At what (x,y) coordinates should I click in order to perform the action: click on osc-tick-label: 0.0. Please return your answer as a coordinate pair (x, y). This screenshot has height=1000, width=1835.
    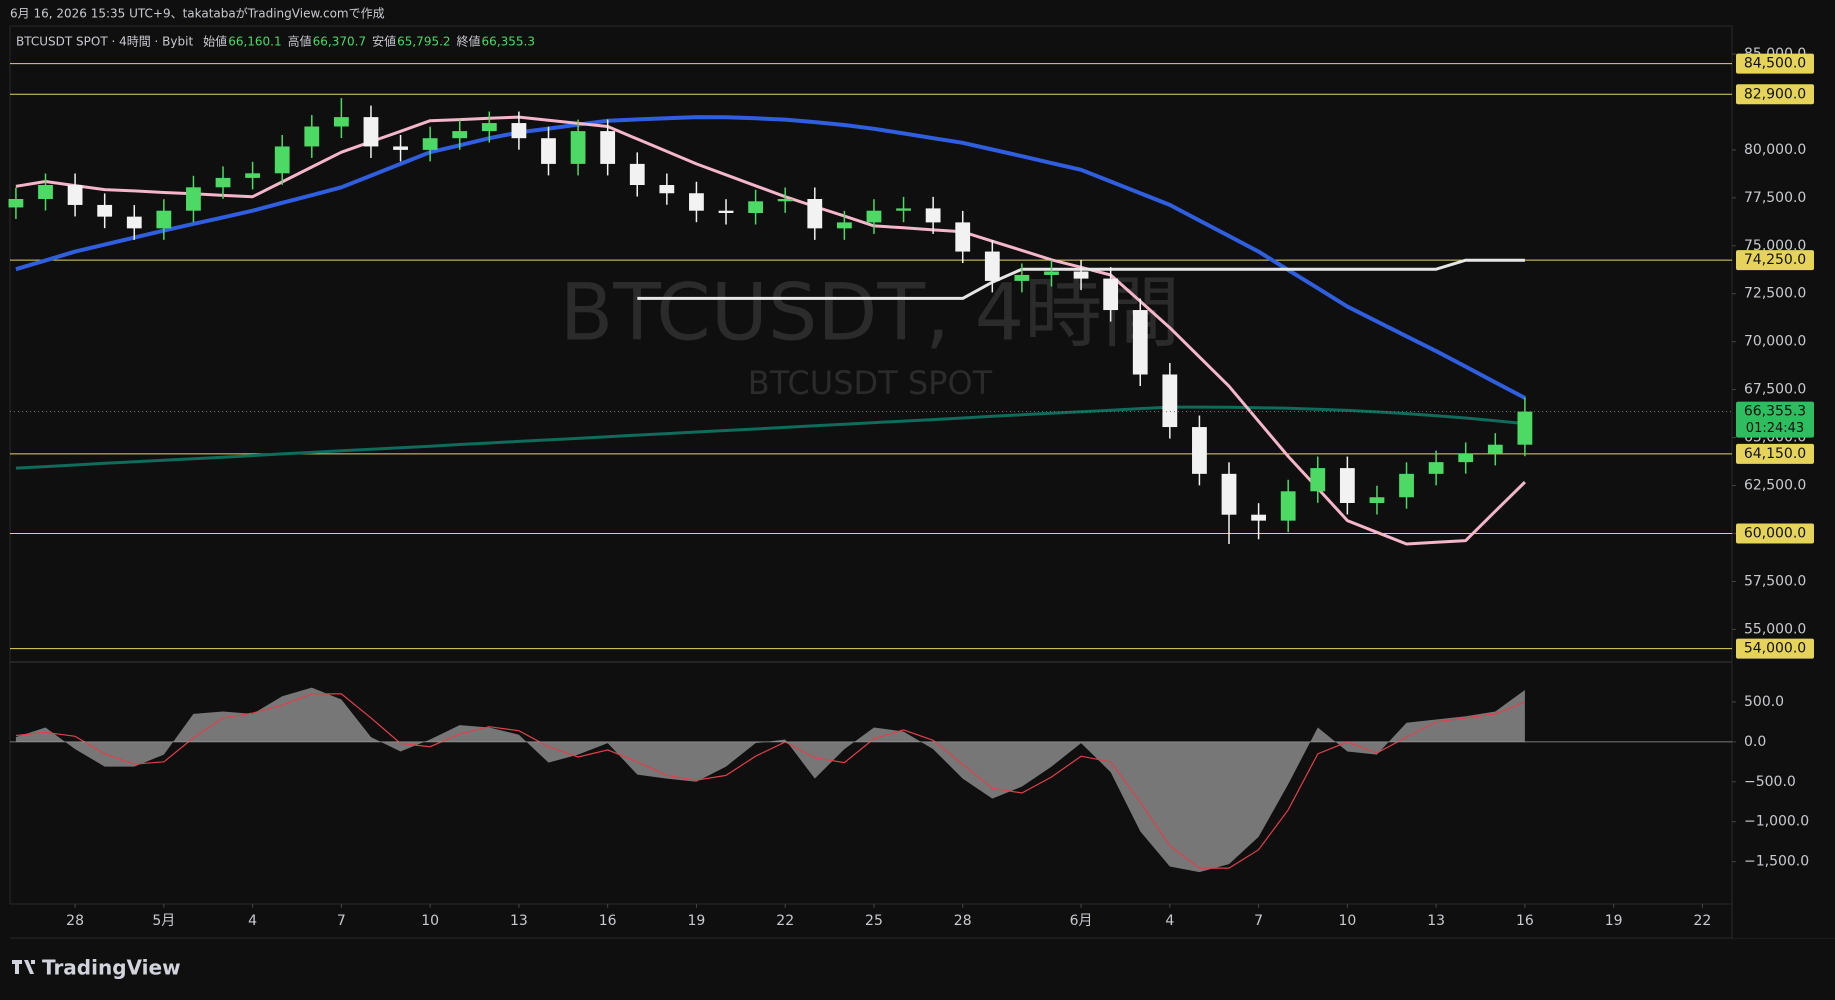
    Looking at the image, I should click on (1755, 742).